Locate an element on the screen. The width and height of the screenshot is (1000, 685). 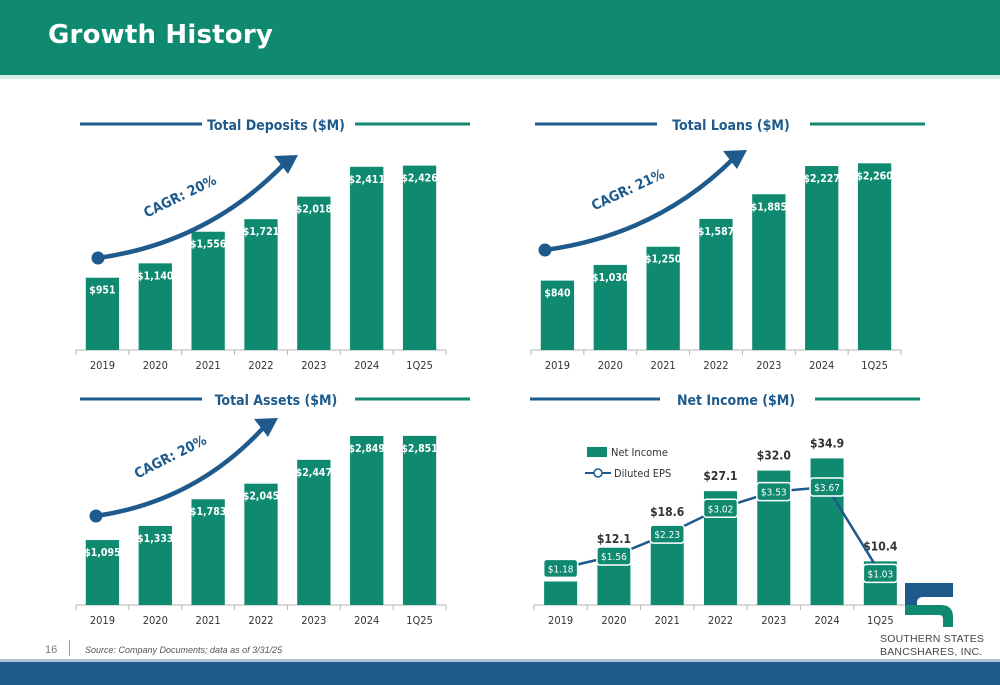
eps-value-label: $3.02 is located at coordinates (721, 509).